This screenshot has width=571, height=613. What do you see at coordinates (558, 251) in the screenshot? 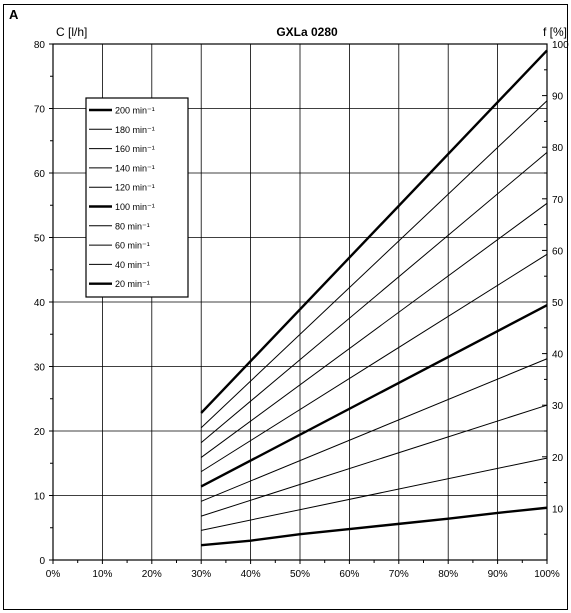
I see `y2-tick-label: 60` at bounding box center [558, 251].